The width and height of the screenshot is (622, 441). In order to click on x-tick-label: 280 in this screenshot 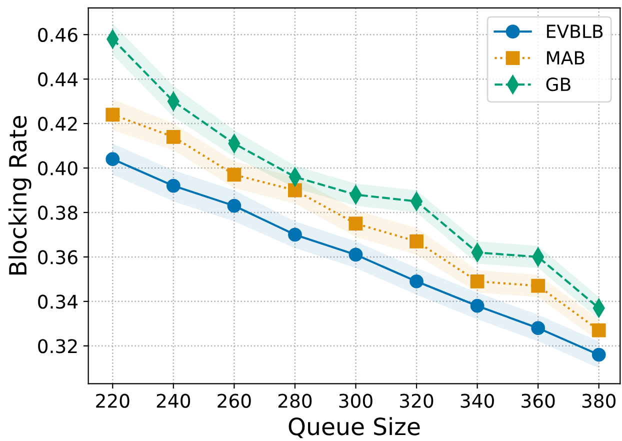, I will do `click(295, 401)`.